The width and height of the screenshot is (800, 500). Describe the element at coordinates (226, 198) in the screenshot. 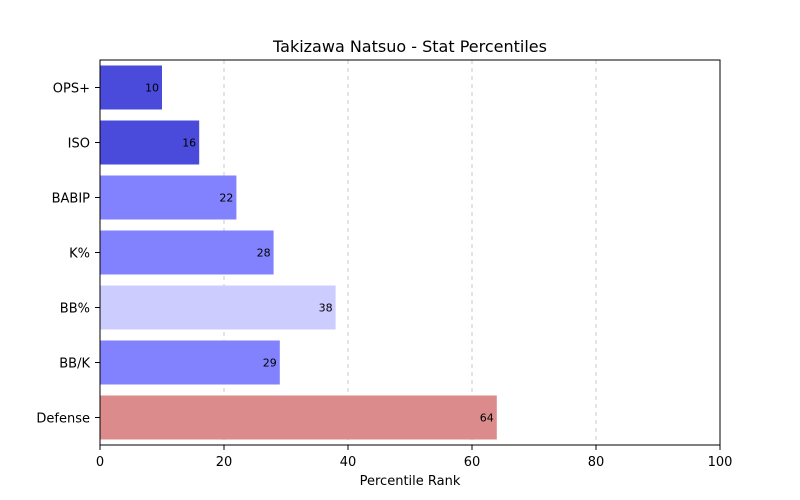

I see `data-label: 22` at that location.